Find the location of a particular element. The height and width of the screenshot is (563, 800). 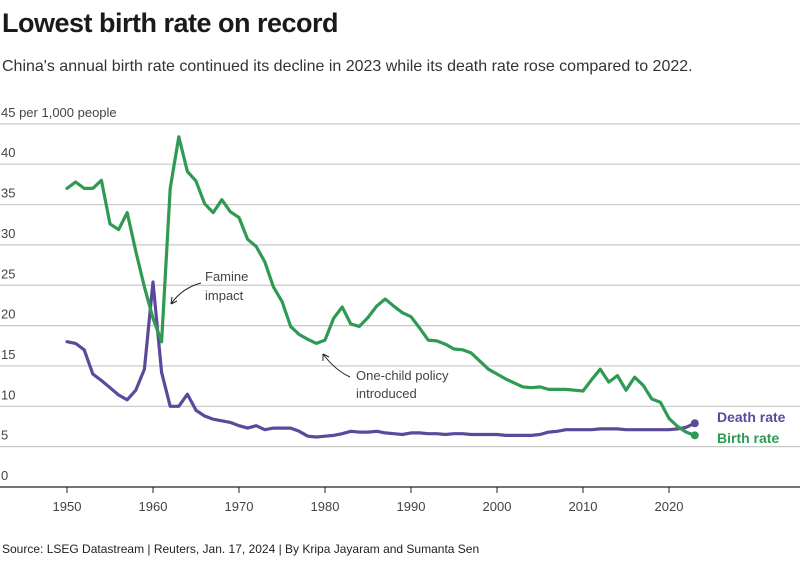

x-axis: 1950 1960 1970 1980 1990 2000 2010 2020 is located at coordinates (400, 500).